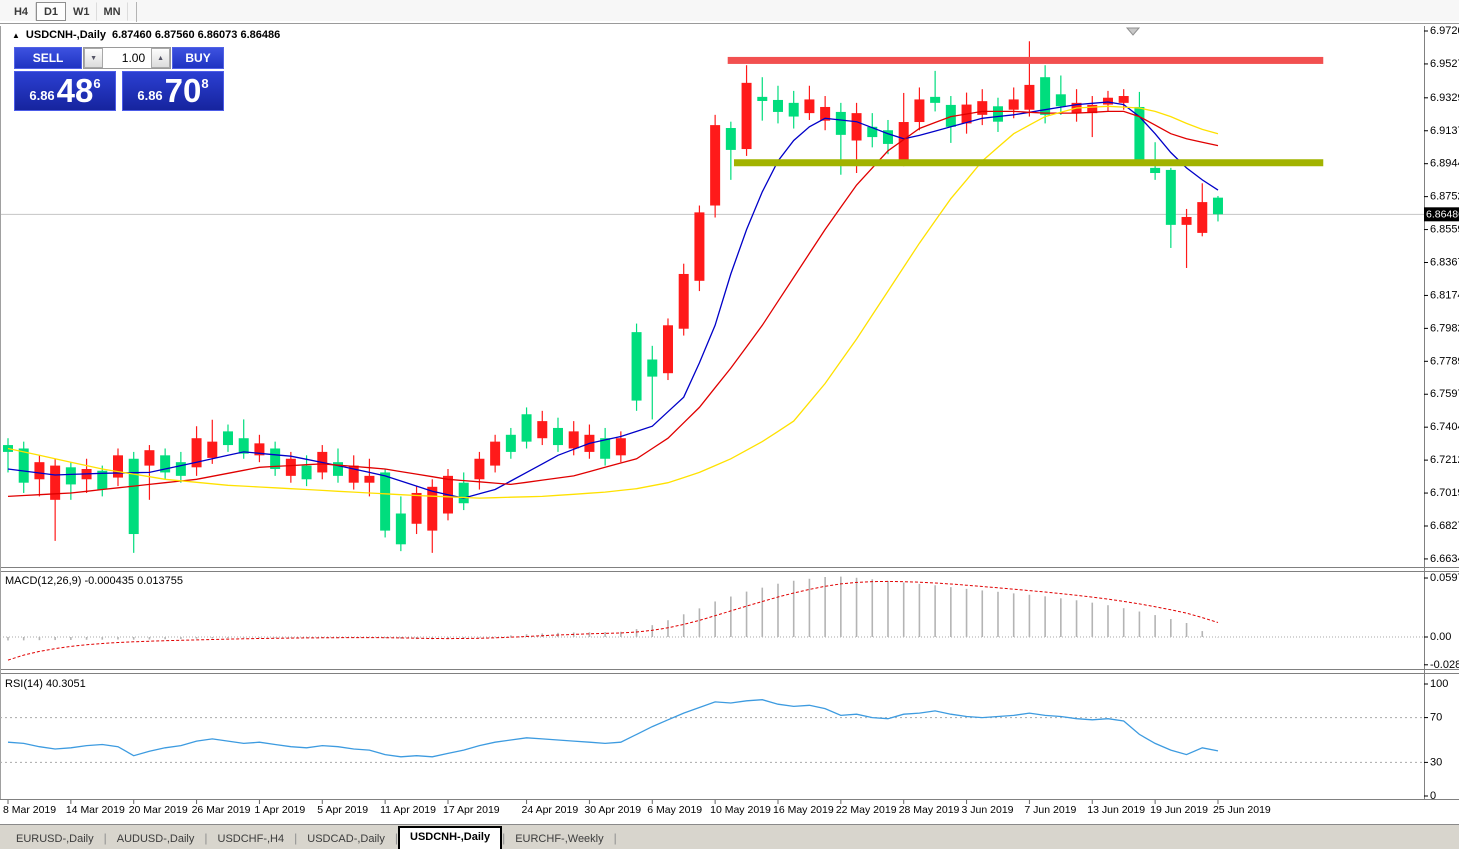 Image resolution: width=1459 pixels, height=849 pixels. I want to click on price-axis-label: 6.72120, so click(1444, 460).